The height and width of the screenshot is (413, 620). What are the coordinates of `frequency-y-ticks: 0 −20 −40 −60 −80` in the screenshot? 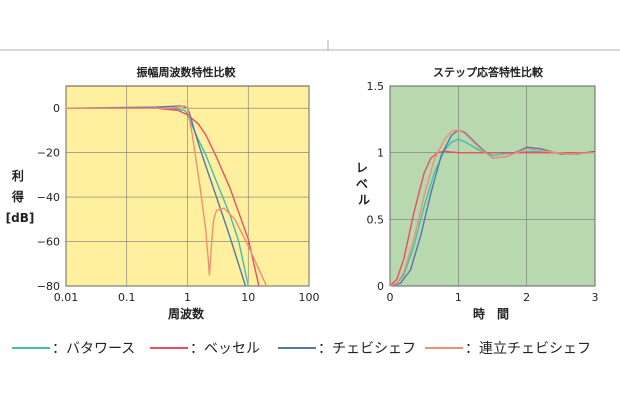 It's located at (48, 197).